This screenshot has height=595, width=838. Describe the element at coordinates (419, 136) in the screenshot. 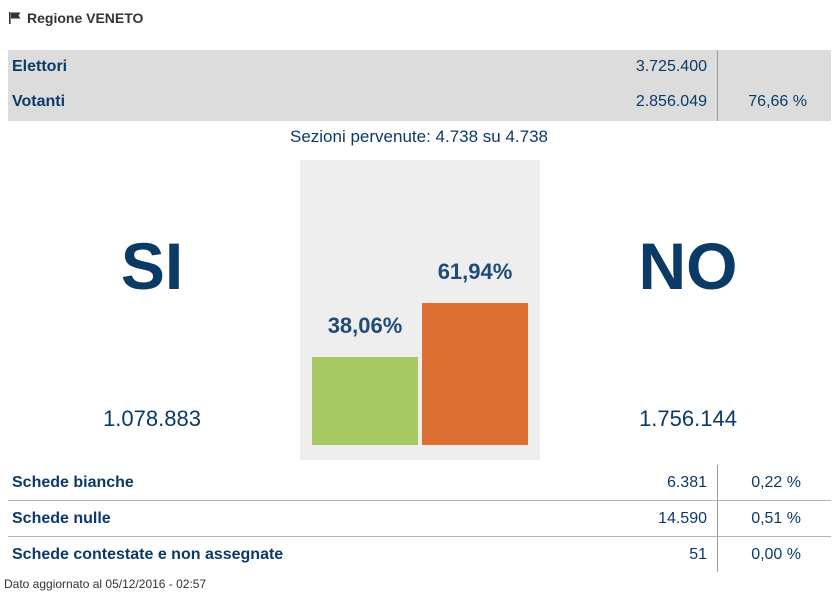

I see `sezioni-pervenute: Sezioni pervenute: 4.738 su 4.738` at that location.